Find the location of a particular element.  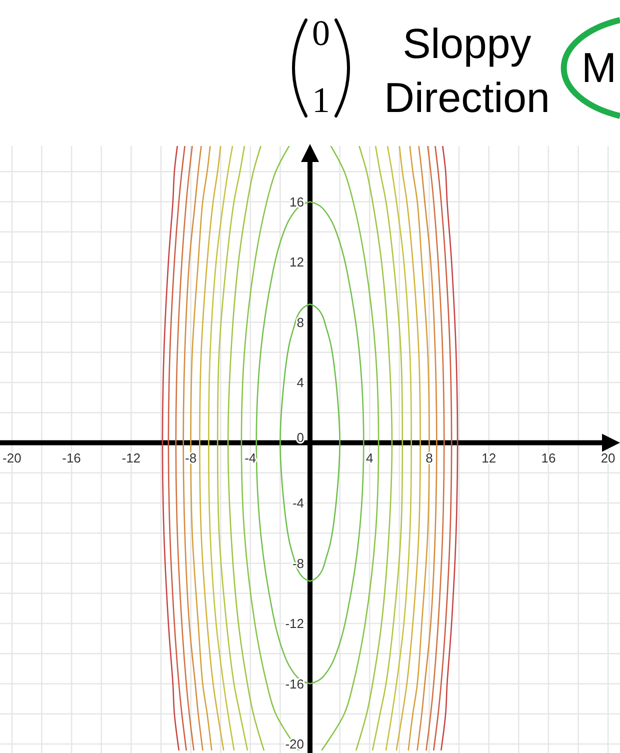

y-tick-label: 12 is located at coordinates (297, 262).